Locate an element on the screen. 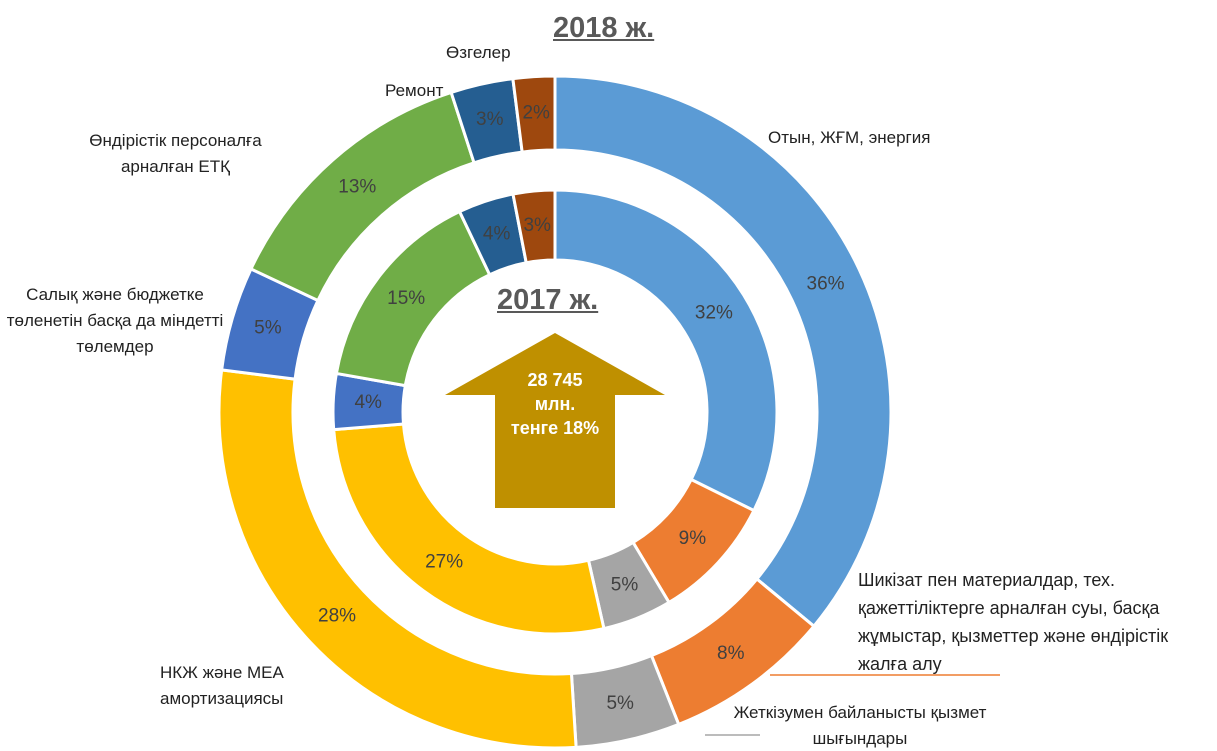 This screenshot has height=751, width=1217. category-label: Отын, ЖҒМ, энергия is located at coordinates (849, 137).